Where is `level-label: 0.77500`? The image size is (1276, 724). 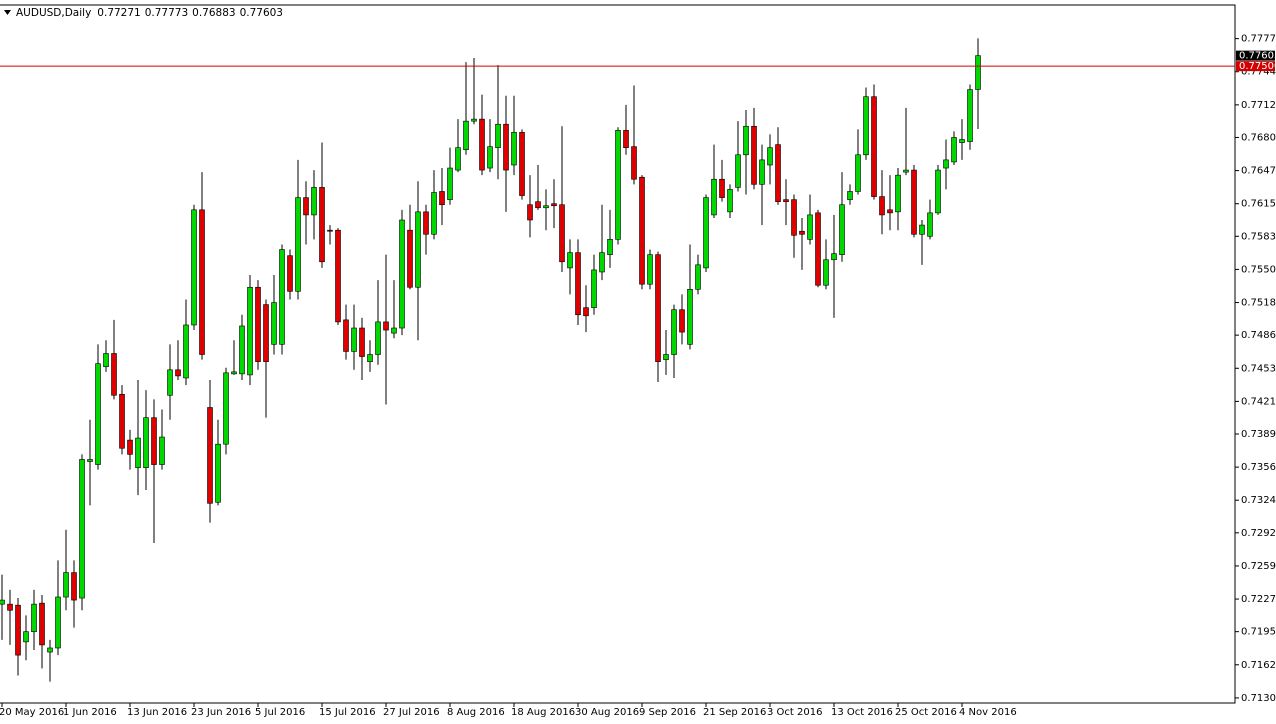 level-label: 0.77500 is located at coordinates (1257, 66).